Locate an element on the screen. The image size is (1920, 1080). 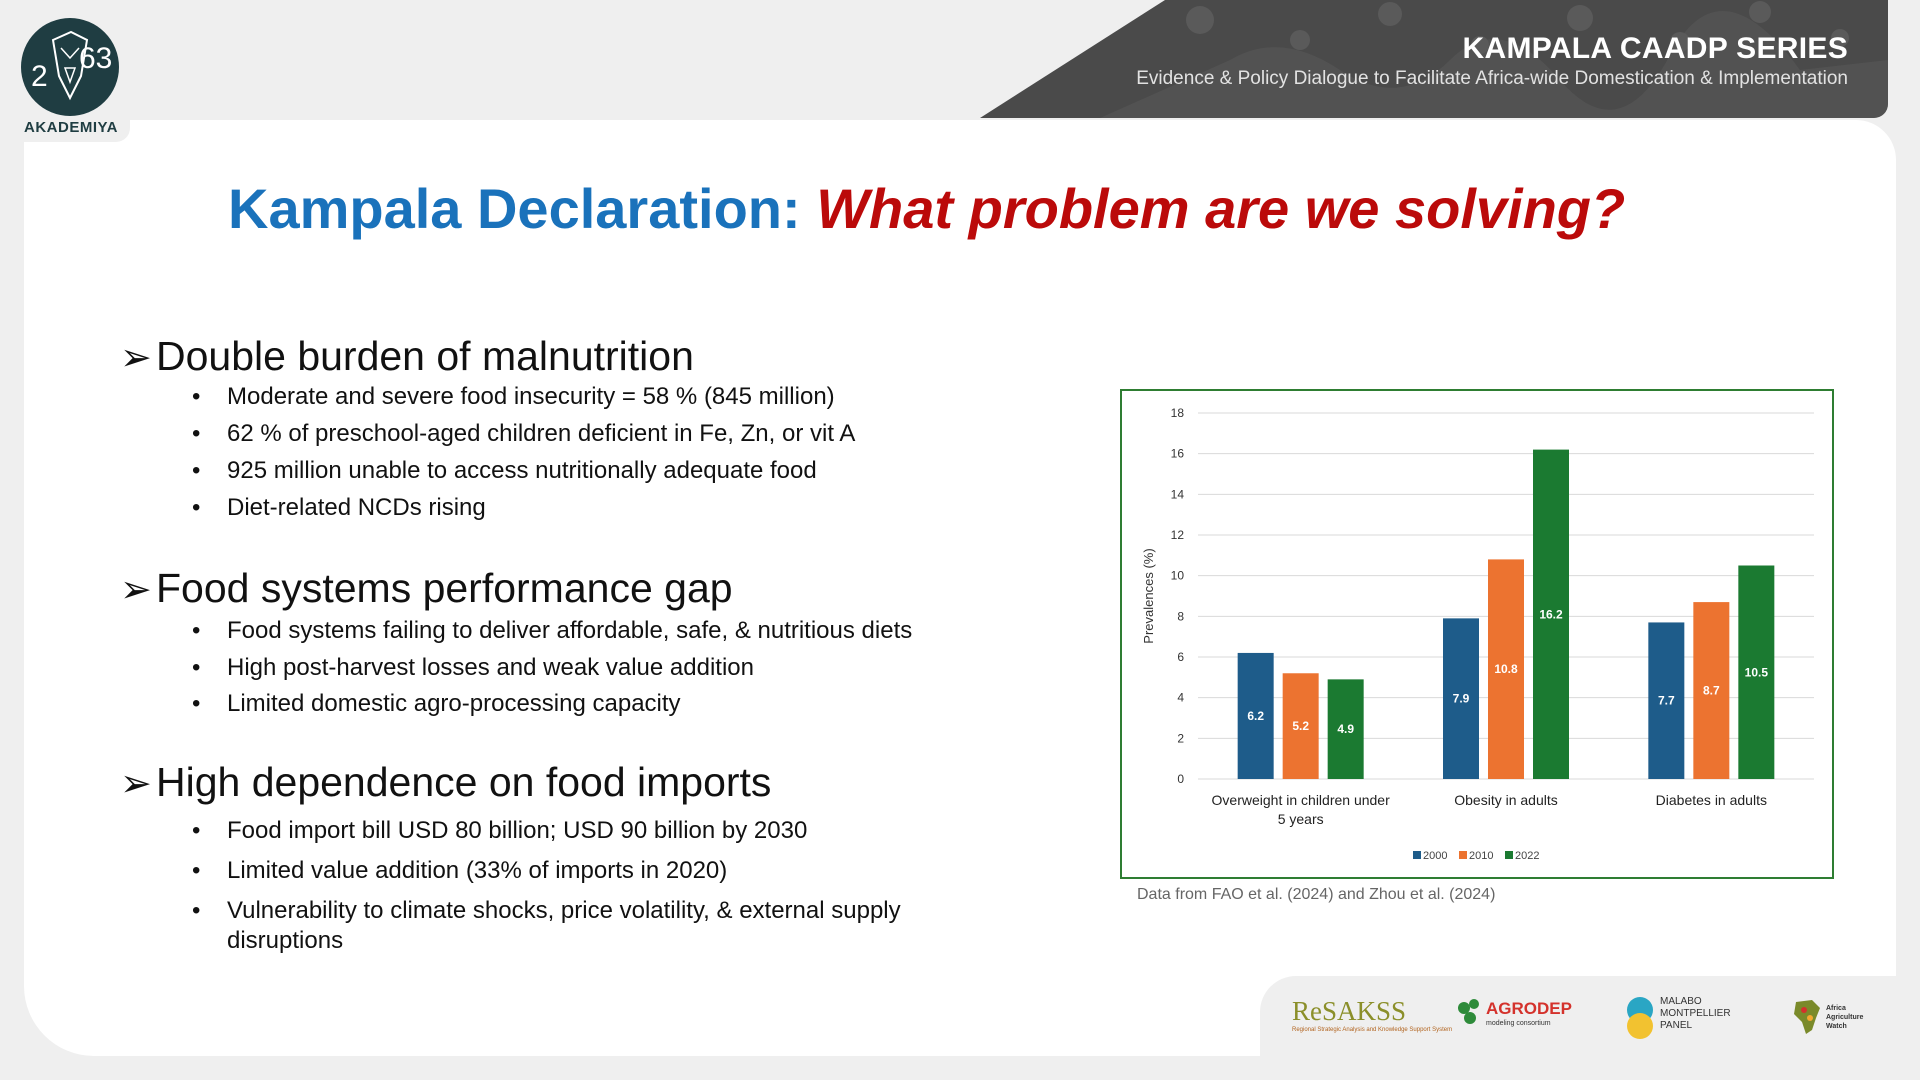
y-axis-label: Prevalences (%) is located at coordinates (1148, 595).